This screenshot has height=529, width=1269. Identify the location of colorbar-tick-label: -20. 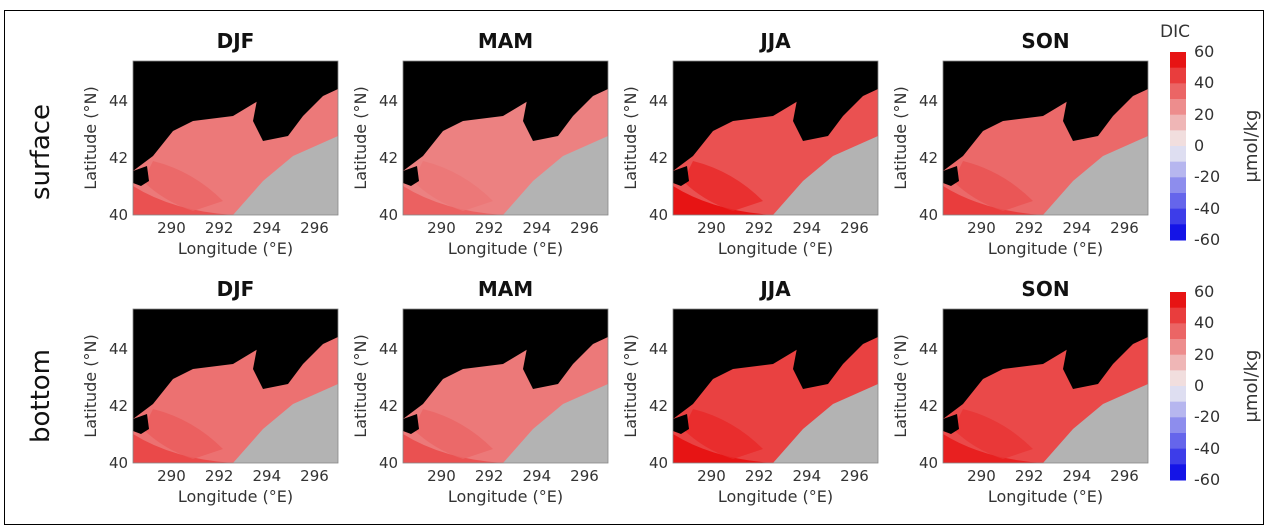
(1207, 177).